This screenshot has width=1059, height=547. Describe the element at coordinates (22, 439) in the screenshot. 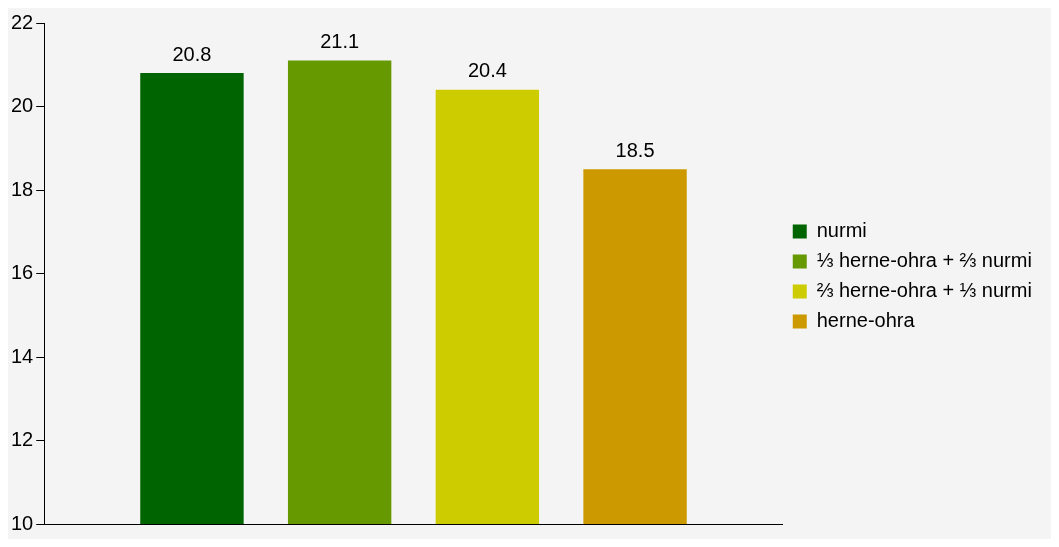

I see `y-tick-label: 12` at that location.